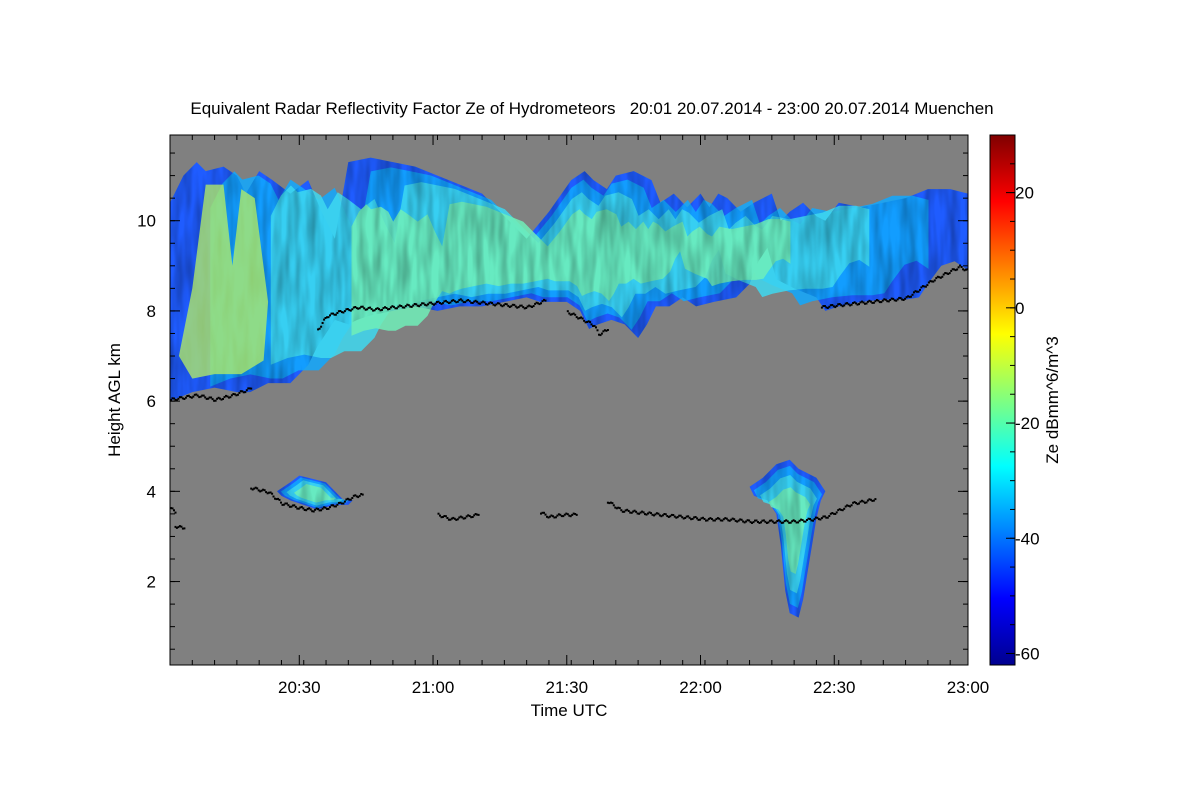 The height and width of the screenshot is (800, 1200). I want to click on y-axis-label: Height AGL km, so click(114, 400).